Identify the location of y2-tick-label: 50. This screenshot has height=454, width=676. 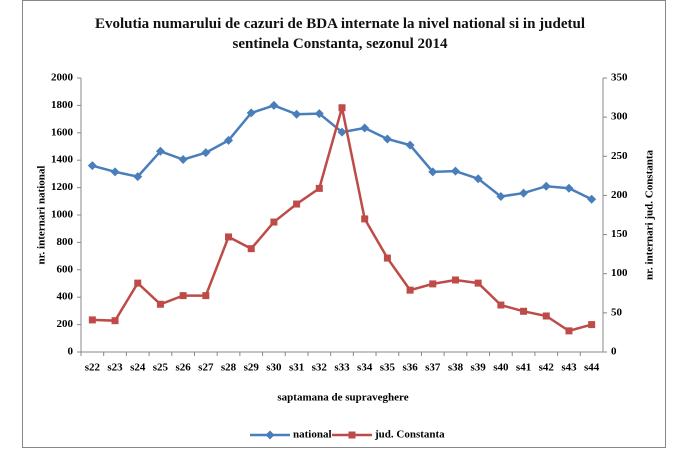
(617, 312).